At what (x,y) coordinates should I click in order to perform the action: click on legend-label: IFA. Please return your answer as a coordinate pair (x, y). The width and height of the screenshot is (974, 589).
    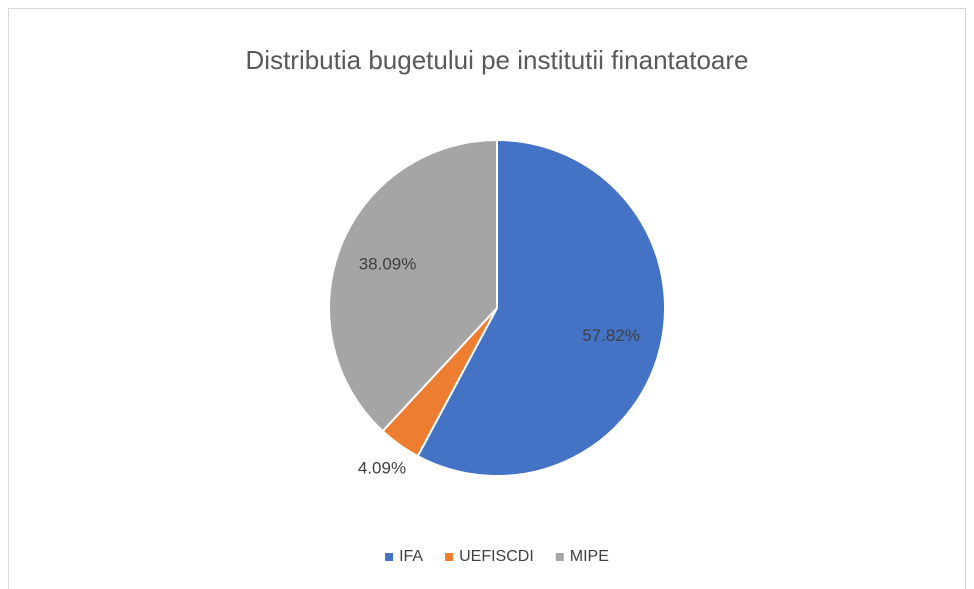
    Looking at the image, I should click on (411, 556).